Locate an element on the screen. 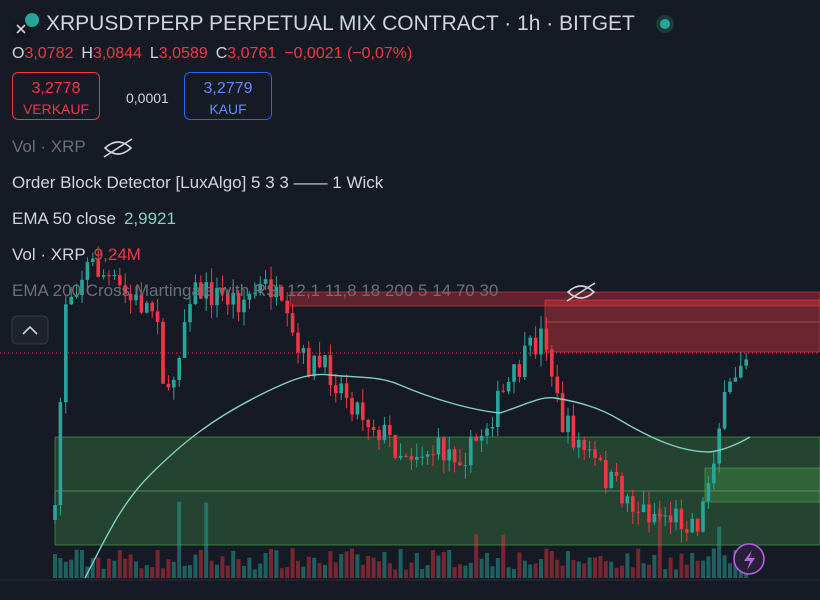 The image size is (820, 600). indicator: EMA 50 close 2,9921 is located at coordinates (94, 219).